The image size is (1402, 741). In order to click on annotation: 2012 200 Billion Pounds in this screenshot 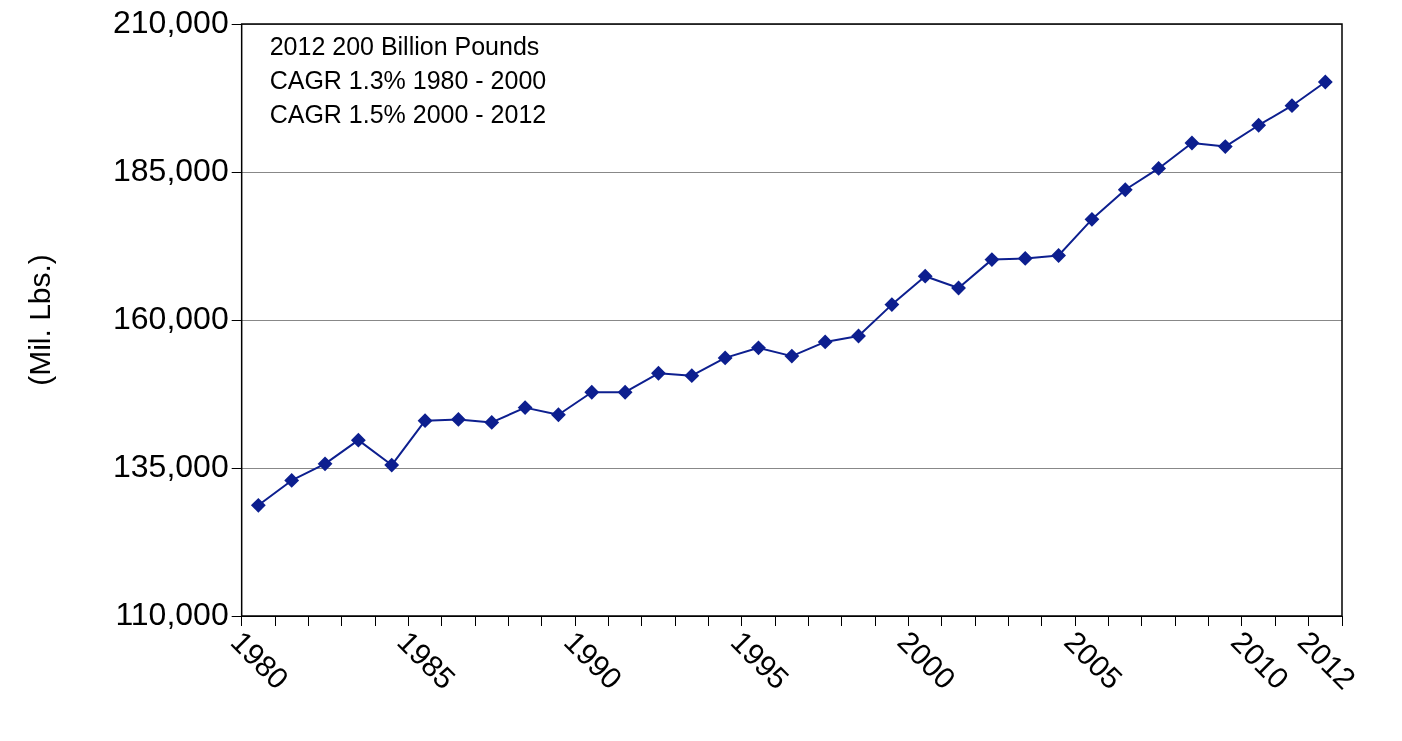, I will do `click(404, 46)`.